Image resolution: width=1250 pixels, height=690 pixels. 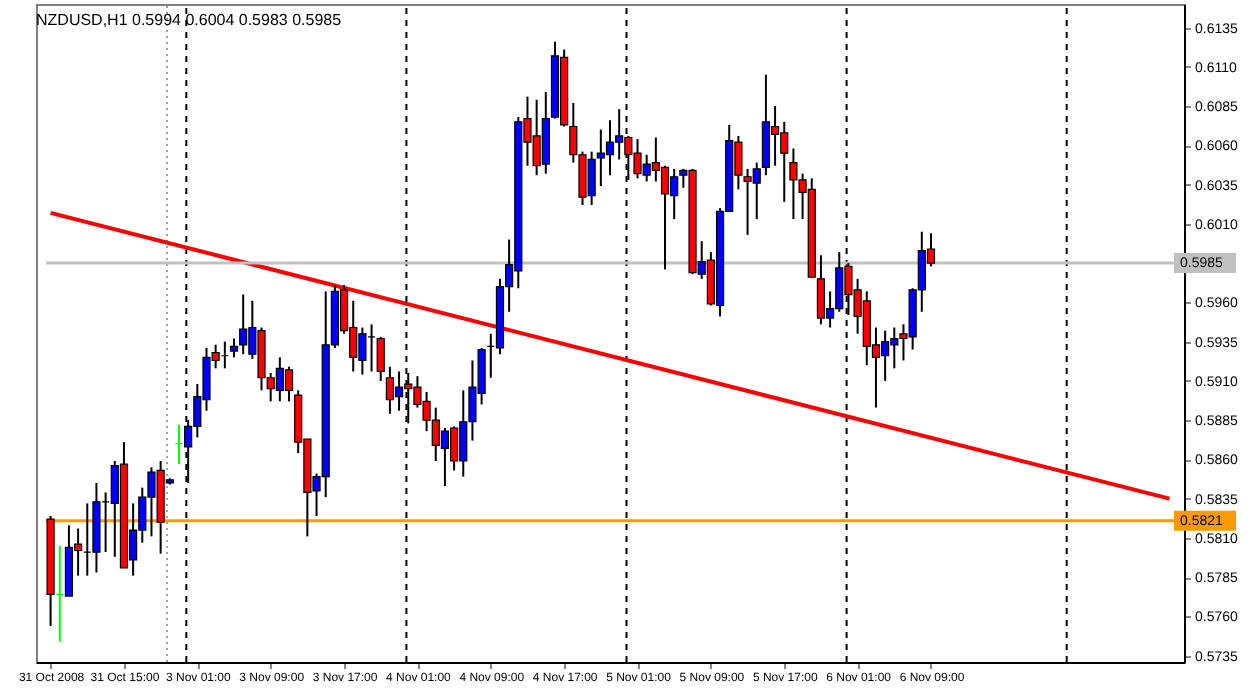 What do you see at coordinates (189, 20) in the screenshot?
I see `chart-title: NZDUSD,H1 0.5994 0.6004 0.5983 0.5985` at bounding box center [189, 20].